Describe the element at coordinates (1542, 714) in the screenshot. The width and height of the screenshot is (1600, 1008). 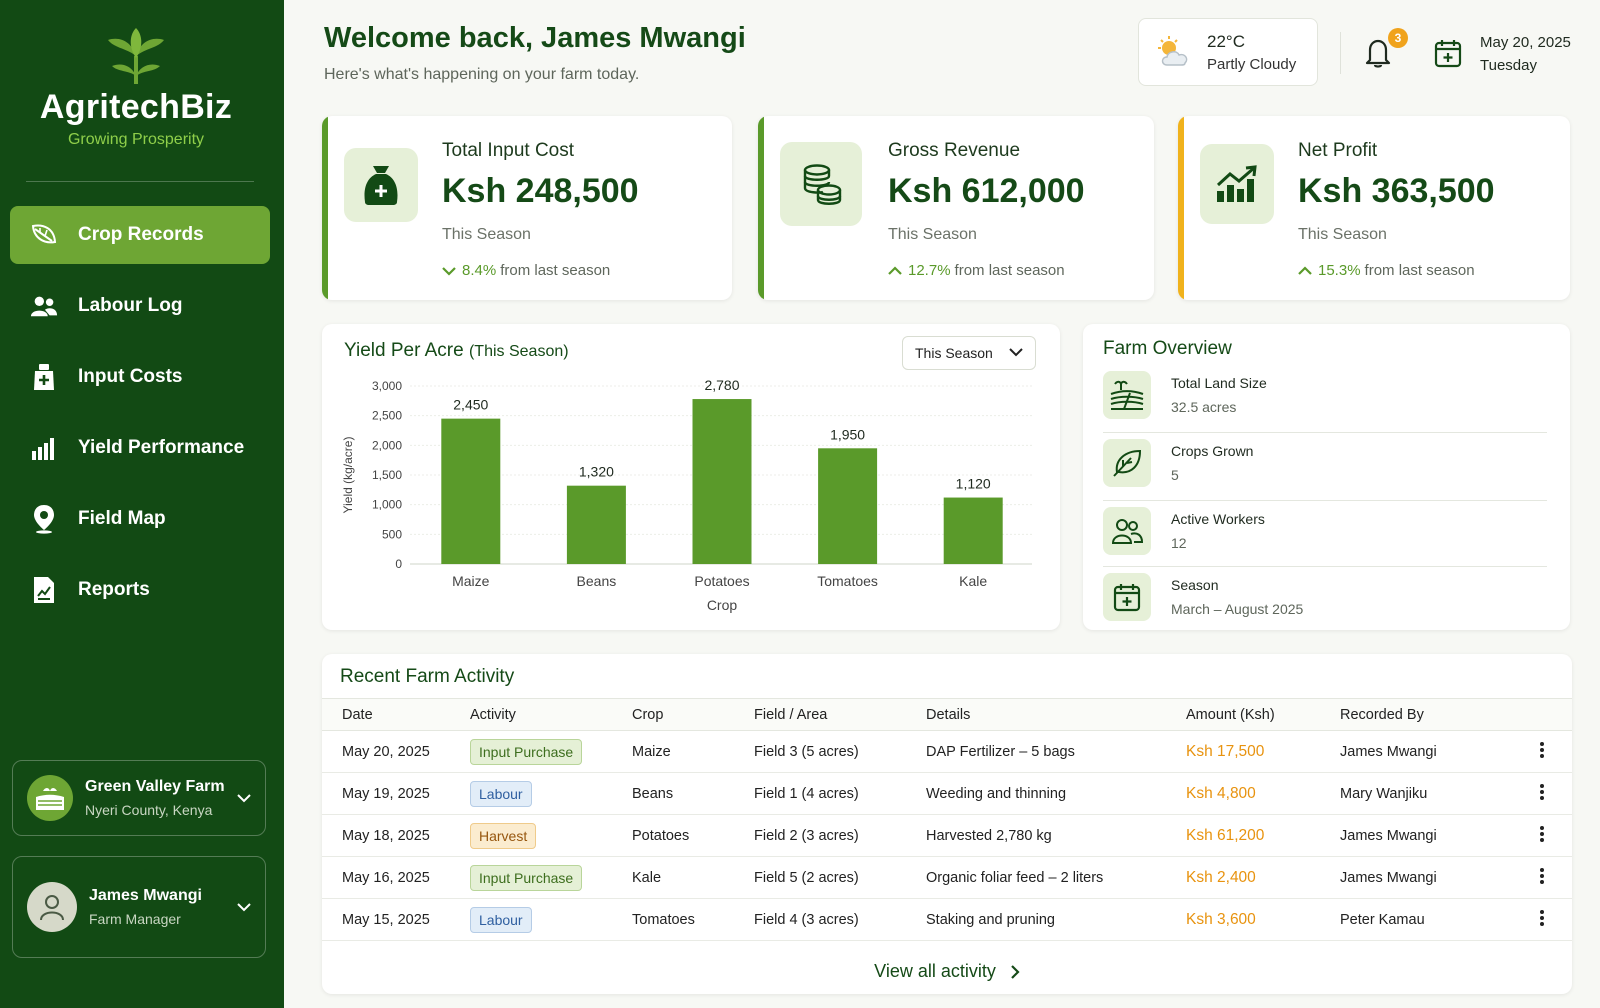
I see `column-header-actions` at that location.